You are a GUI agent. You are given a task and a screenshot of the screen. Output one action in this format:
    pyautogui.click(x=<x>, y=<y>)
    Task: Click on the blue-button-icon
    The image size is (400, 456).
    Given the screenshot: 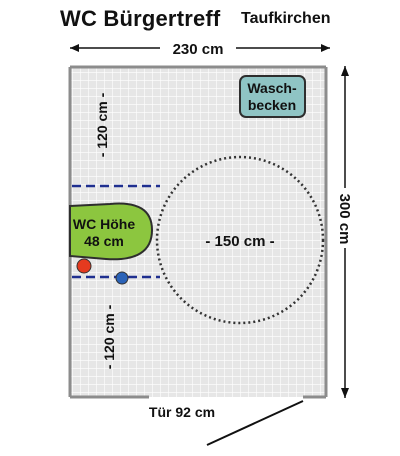 What is the action you would take?
    pyautogui.click(x=122, y=278)
    